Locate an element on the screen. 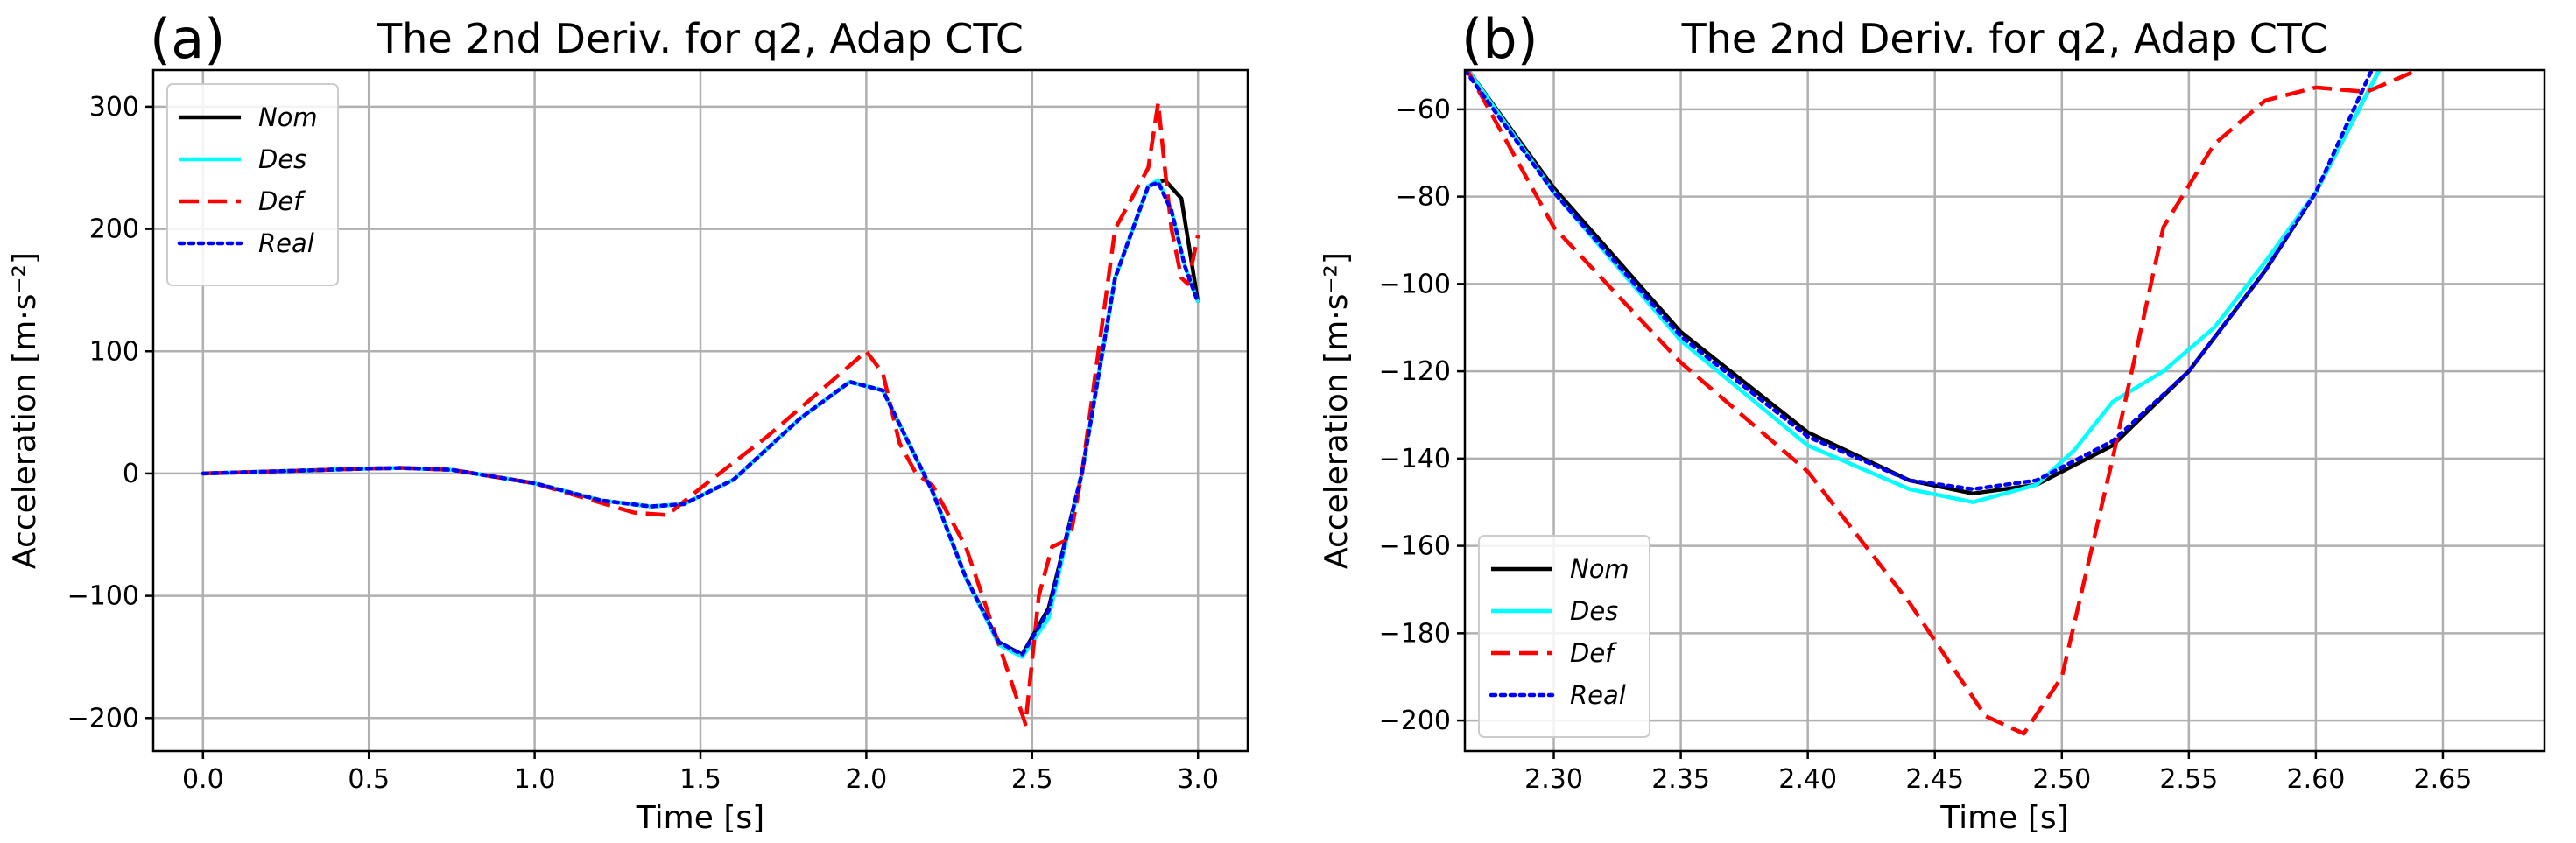 The image size is (2576, 843). y-tick-label: 200 is located at coordinates (114, 229).